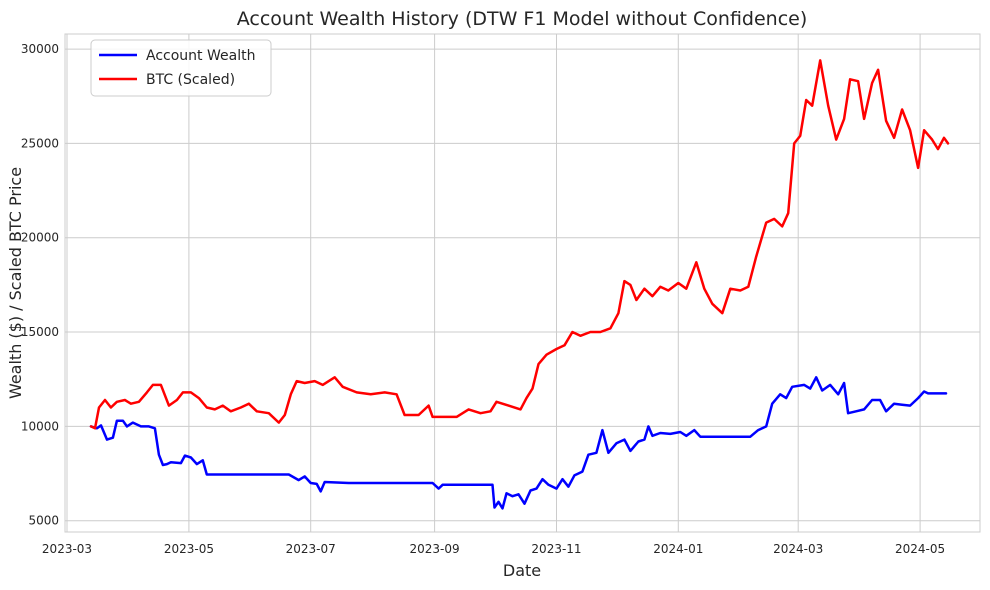 The height and width of the screenshot is (590, 990). Describe the element at coordinates (40, 143) in the screenshot. I see `y-tick-label: 25000` at that location.